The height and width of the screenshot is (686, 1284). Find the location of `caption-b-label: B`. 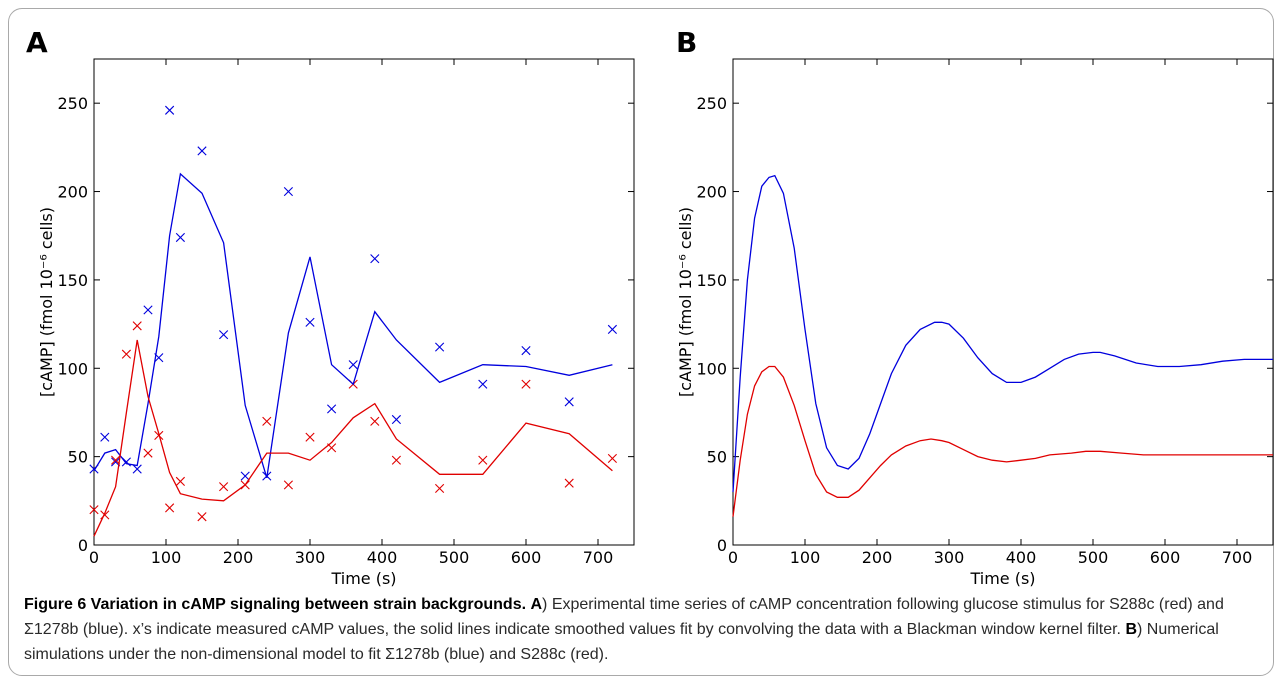

caption-b-label: B is located at coordinates (1131, 629).